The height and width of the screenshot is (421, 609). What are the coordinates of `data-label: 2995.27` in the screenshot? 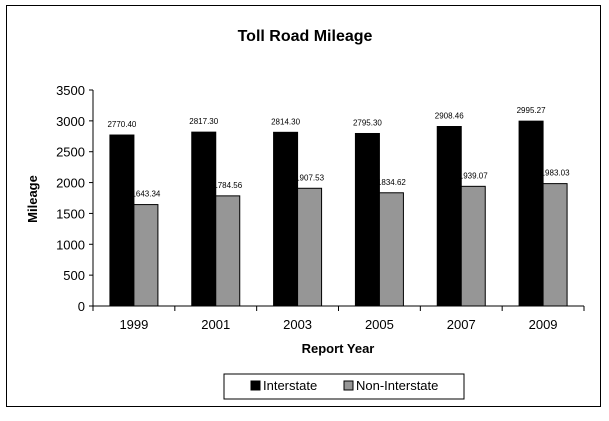 It's located at (531, 110).